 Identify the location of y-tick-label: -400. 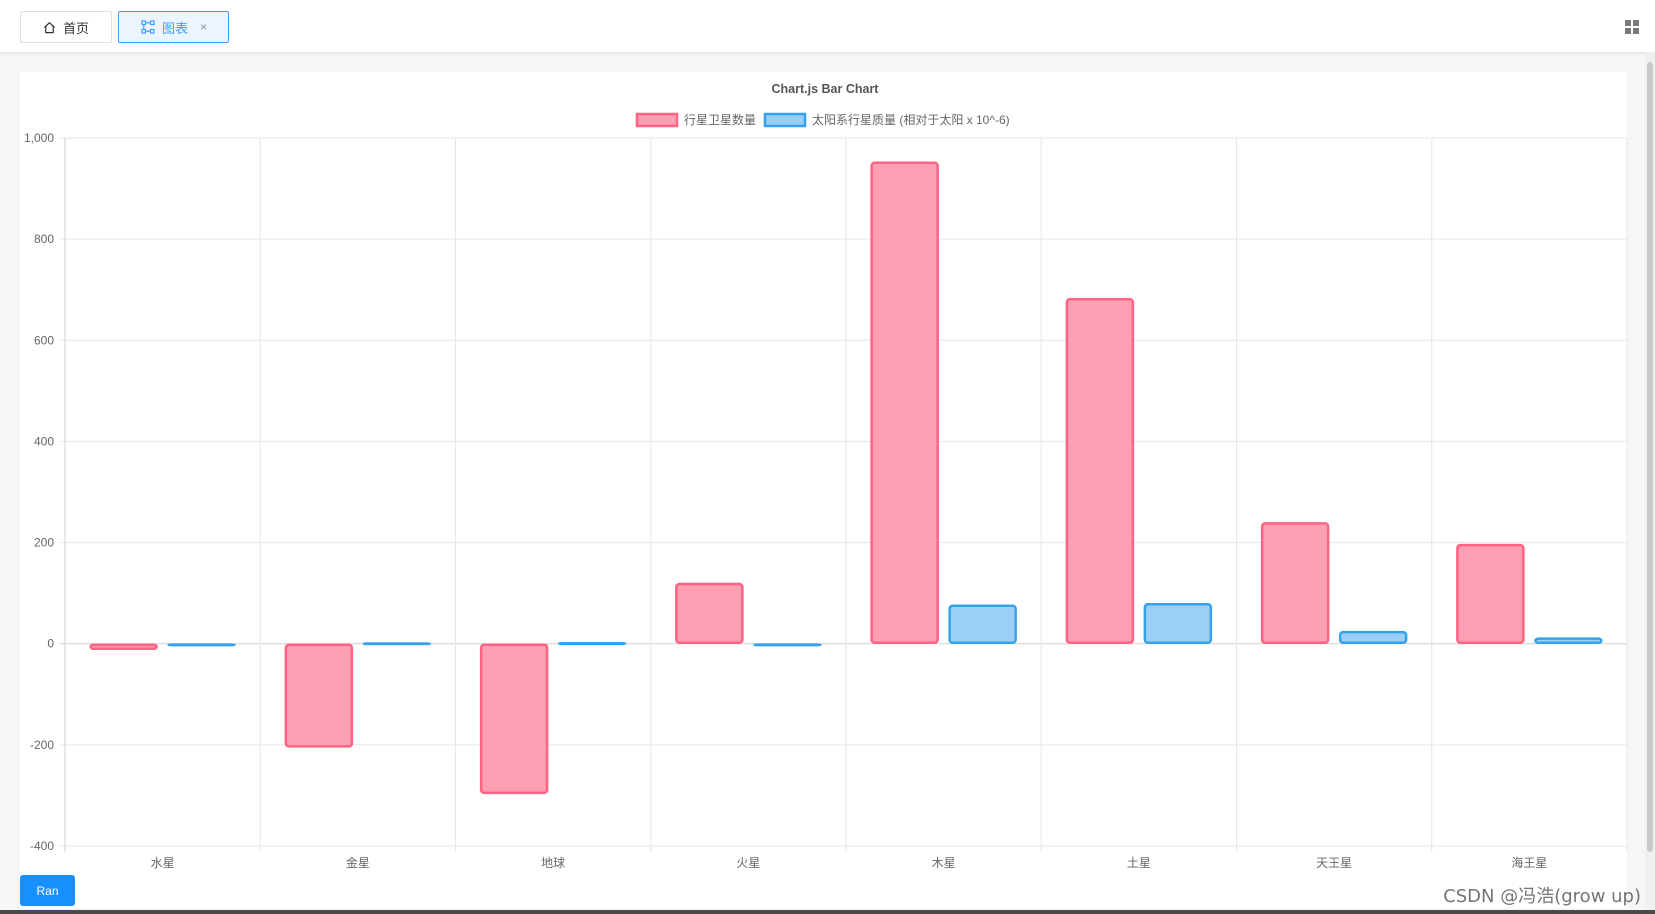
(42, 846).